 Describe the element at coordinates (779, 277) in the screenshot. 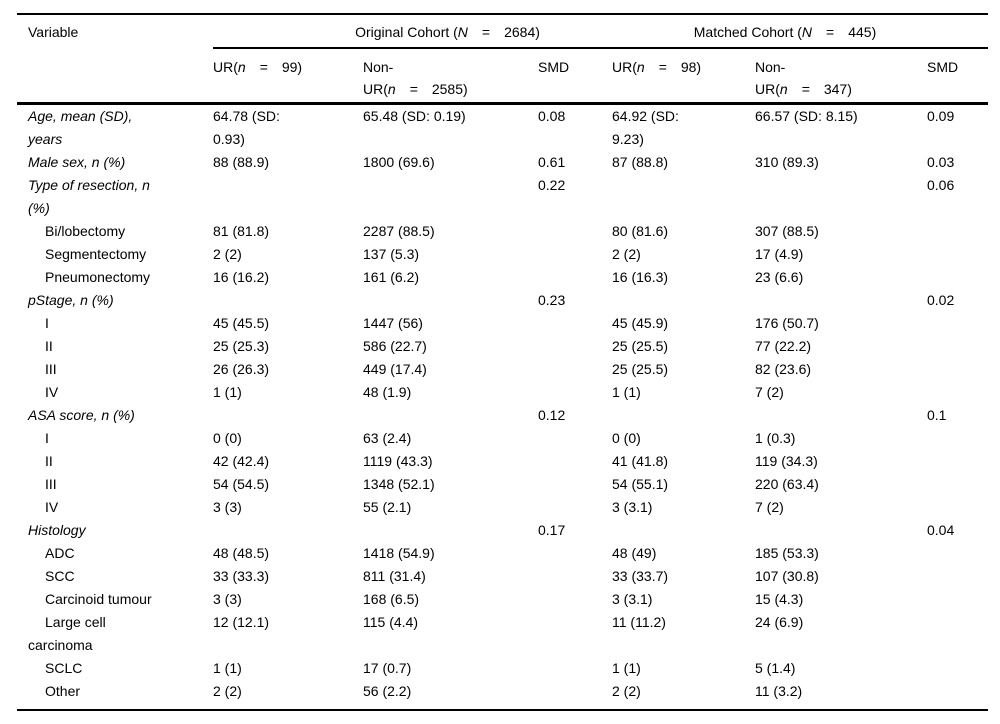

I see `cell-non-ur-matched: 23 (6.6)` at that location.